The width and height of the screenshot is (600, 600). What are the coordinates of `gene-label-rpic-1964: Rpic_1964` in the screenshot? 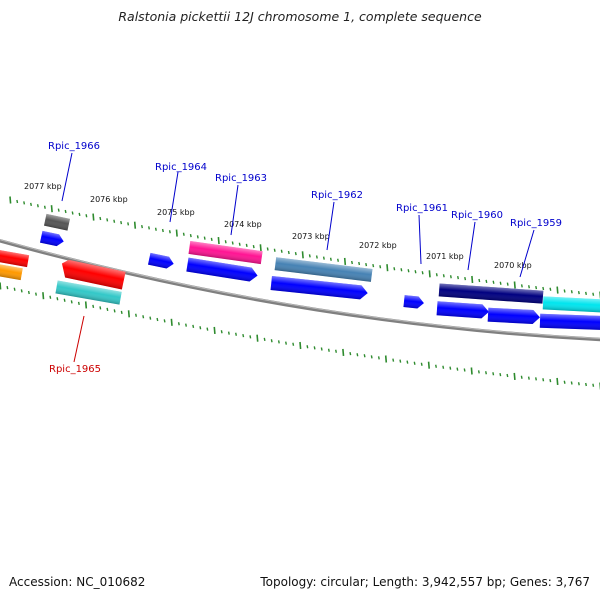 It's located at (181, 167).